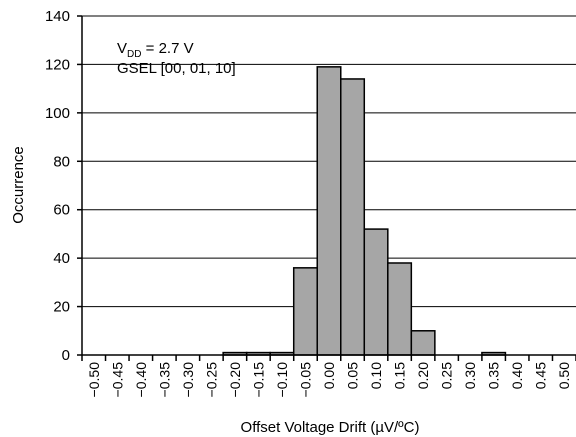 Image resolution: width=576 pixels, height=437 pixels. Describe the element at coordinates (94, 380) in the screenshot. I see `x-tick-label: −0.50` at that location.